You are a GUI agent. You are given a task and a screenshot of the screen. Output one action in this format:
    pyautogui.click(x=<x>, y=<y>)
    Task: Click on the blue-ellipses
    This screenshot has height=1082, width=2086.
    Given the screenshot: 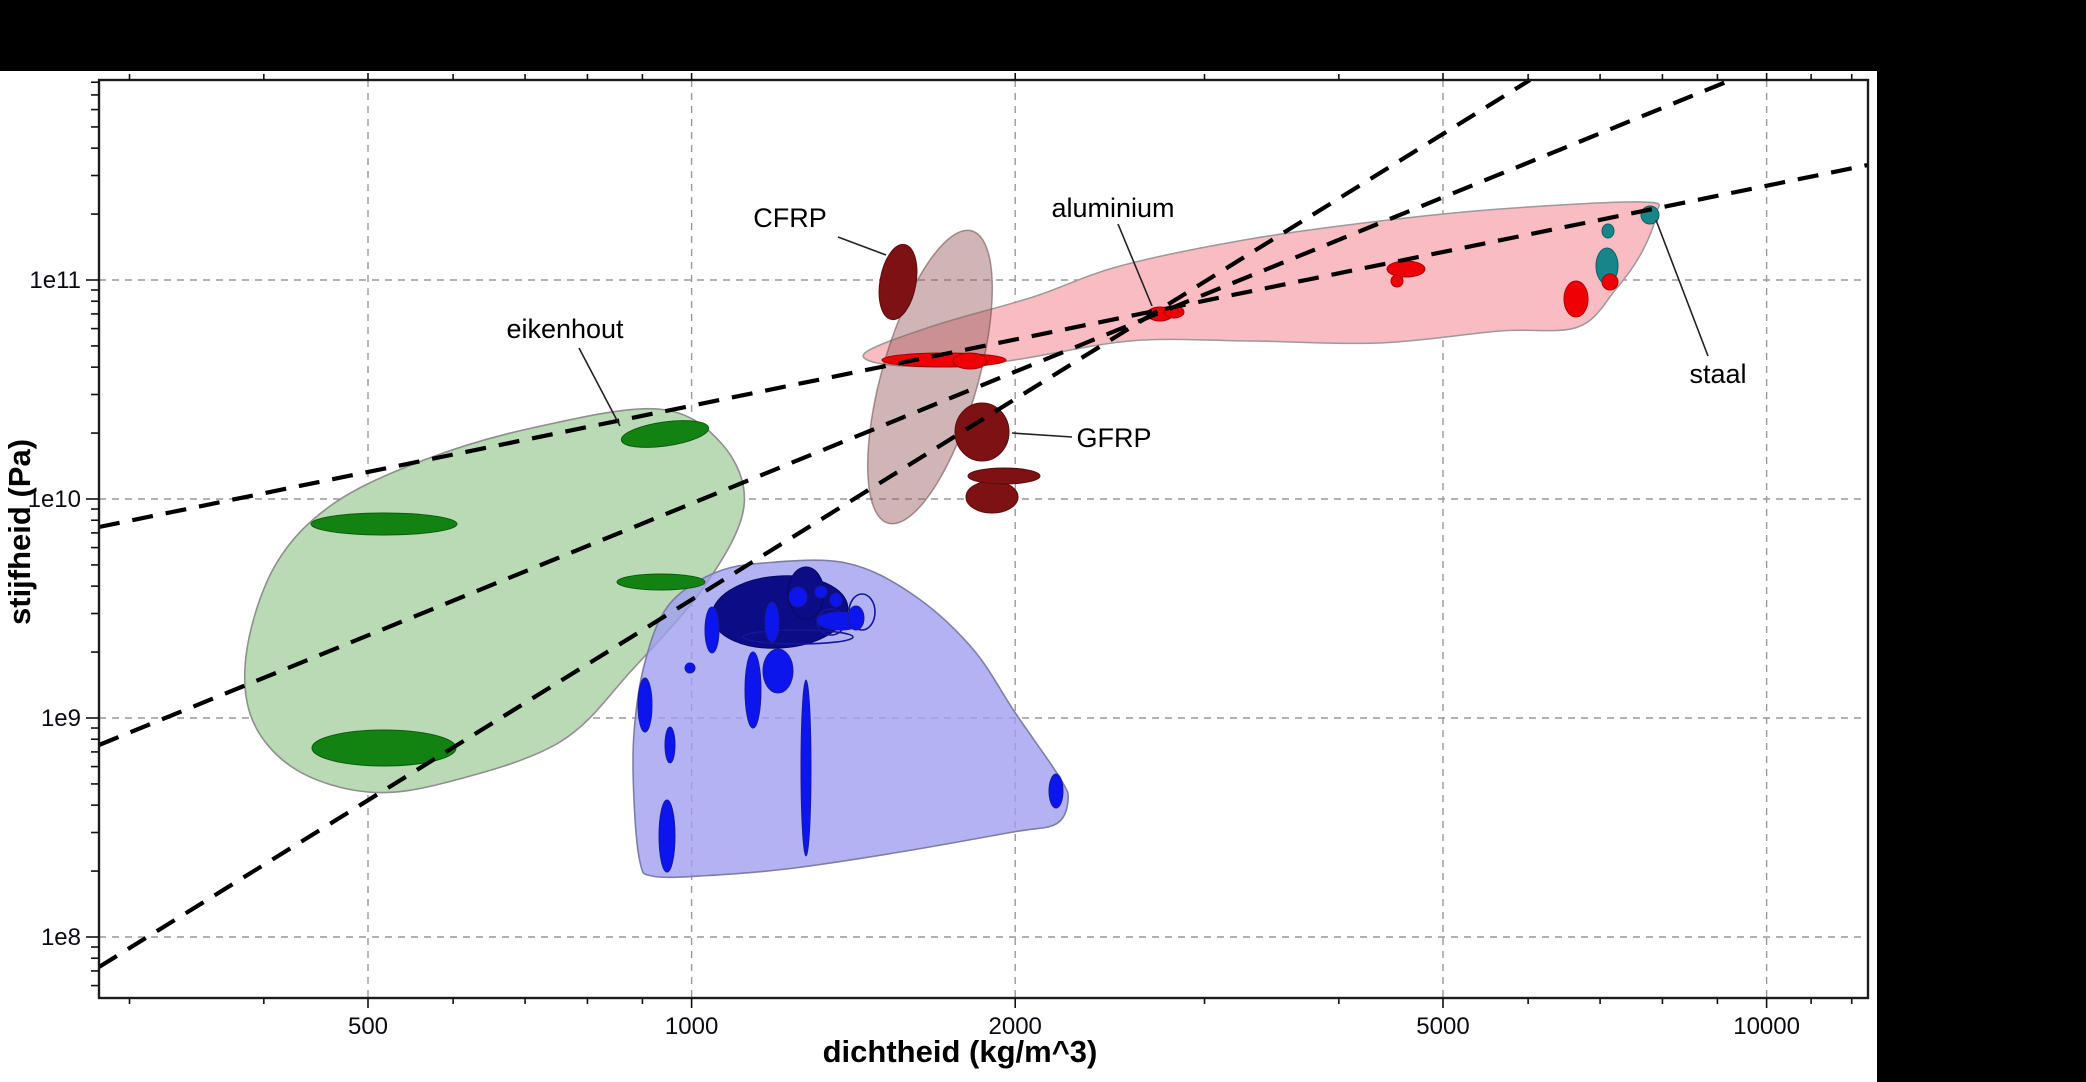 What is the action you would take?
    pyautogui.click(x=850, y=729)
    